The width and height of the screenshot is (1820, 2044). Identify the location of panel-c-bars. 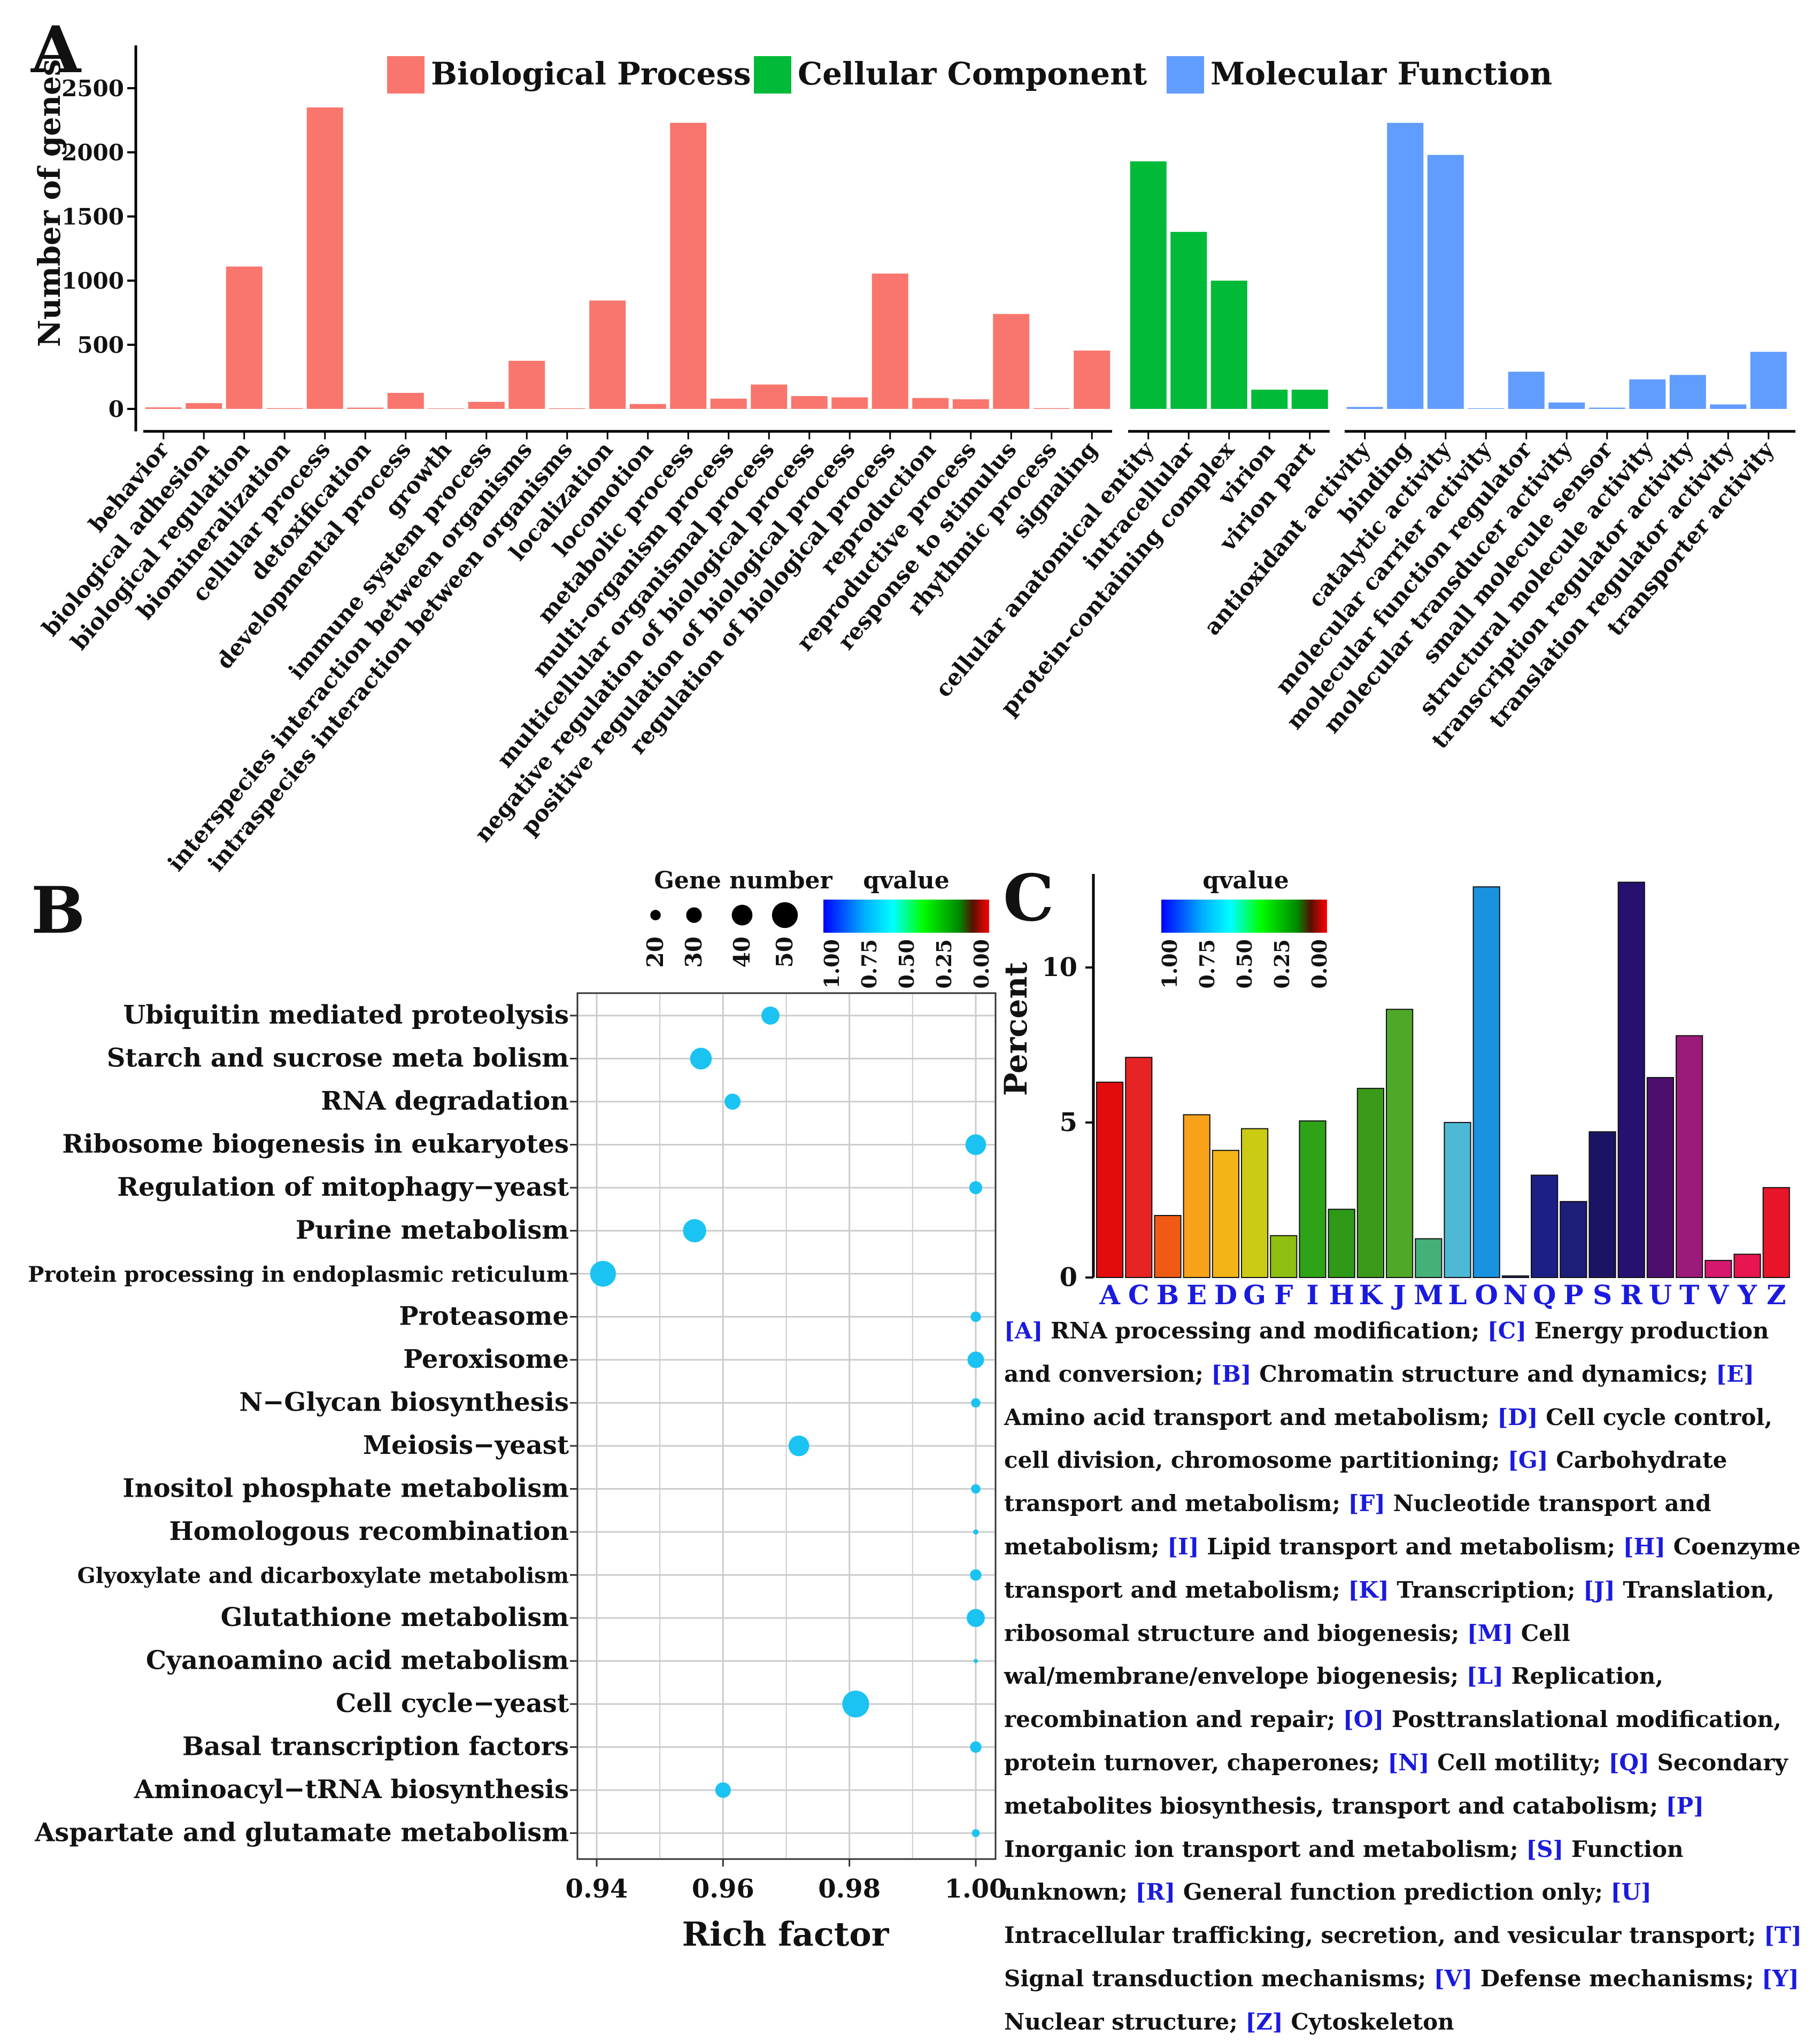
(1443, 1080).